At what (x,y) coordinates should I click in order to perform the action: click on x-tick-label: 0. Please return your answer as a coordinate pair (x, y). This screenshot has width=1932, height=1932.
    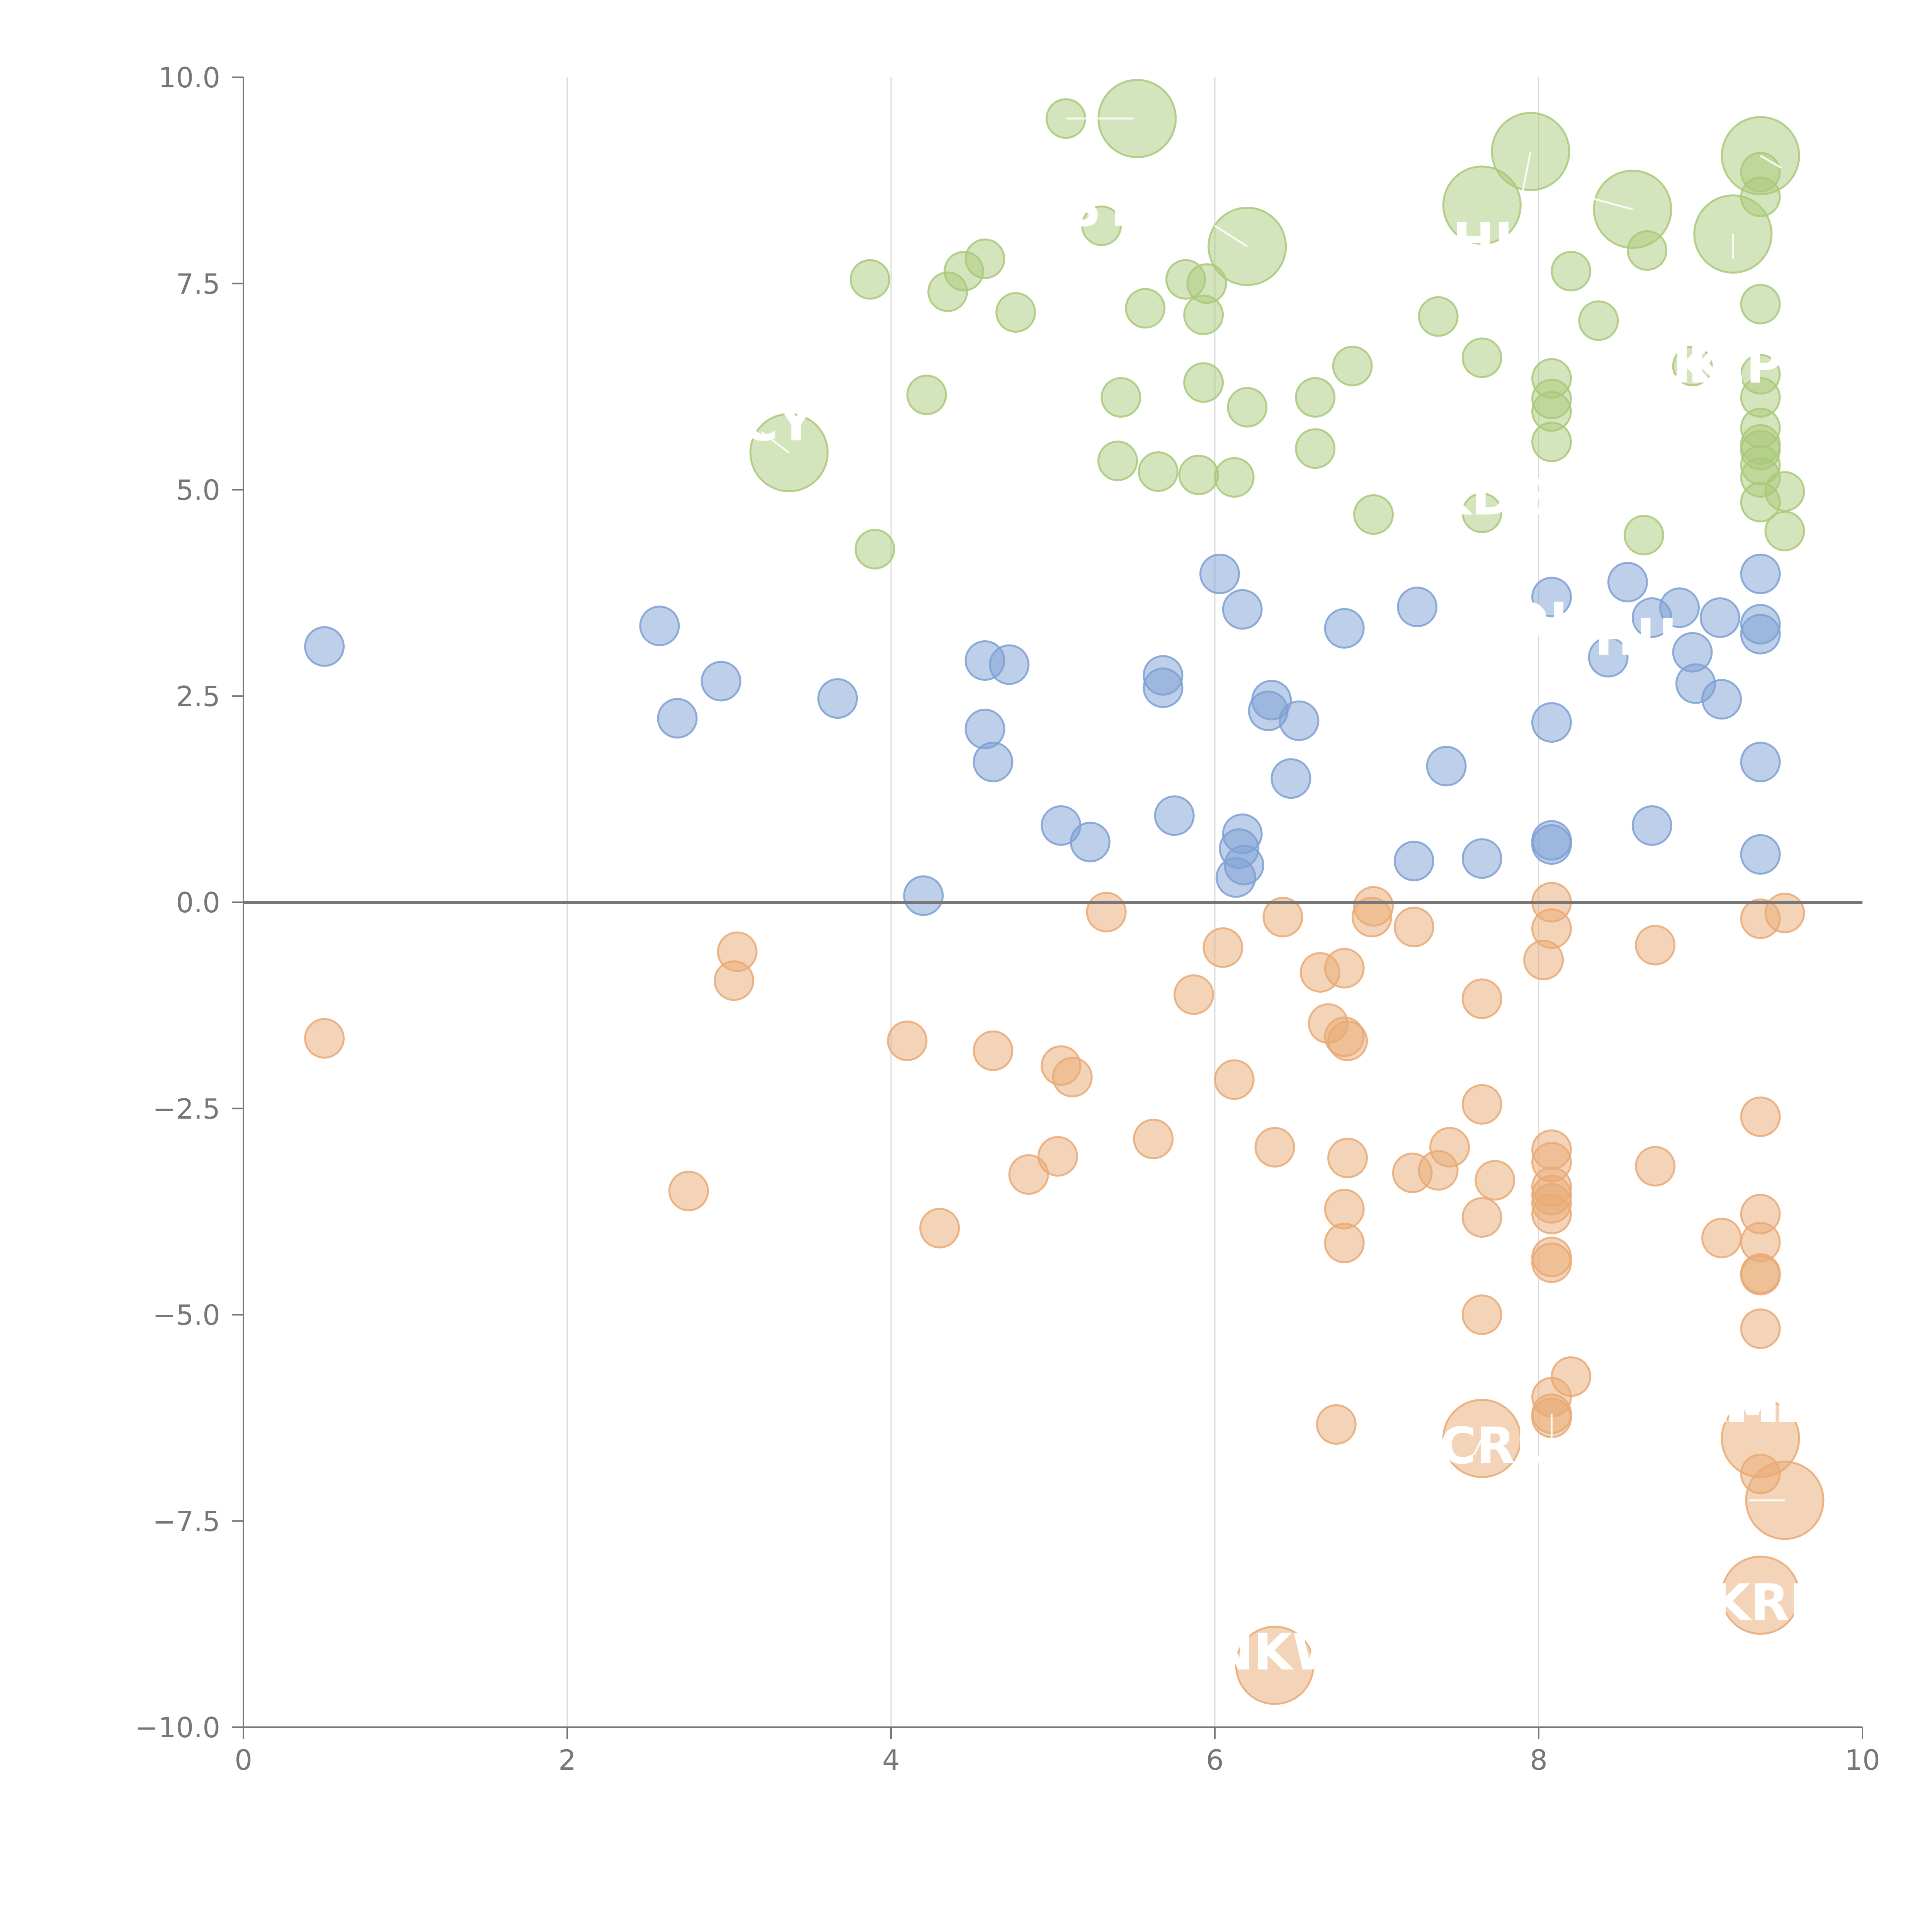
    Looking at the image, I should click on (244, 1760).